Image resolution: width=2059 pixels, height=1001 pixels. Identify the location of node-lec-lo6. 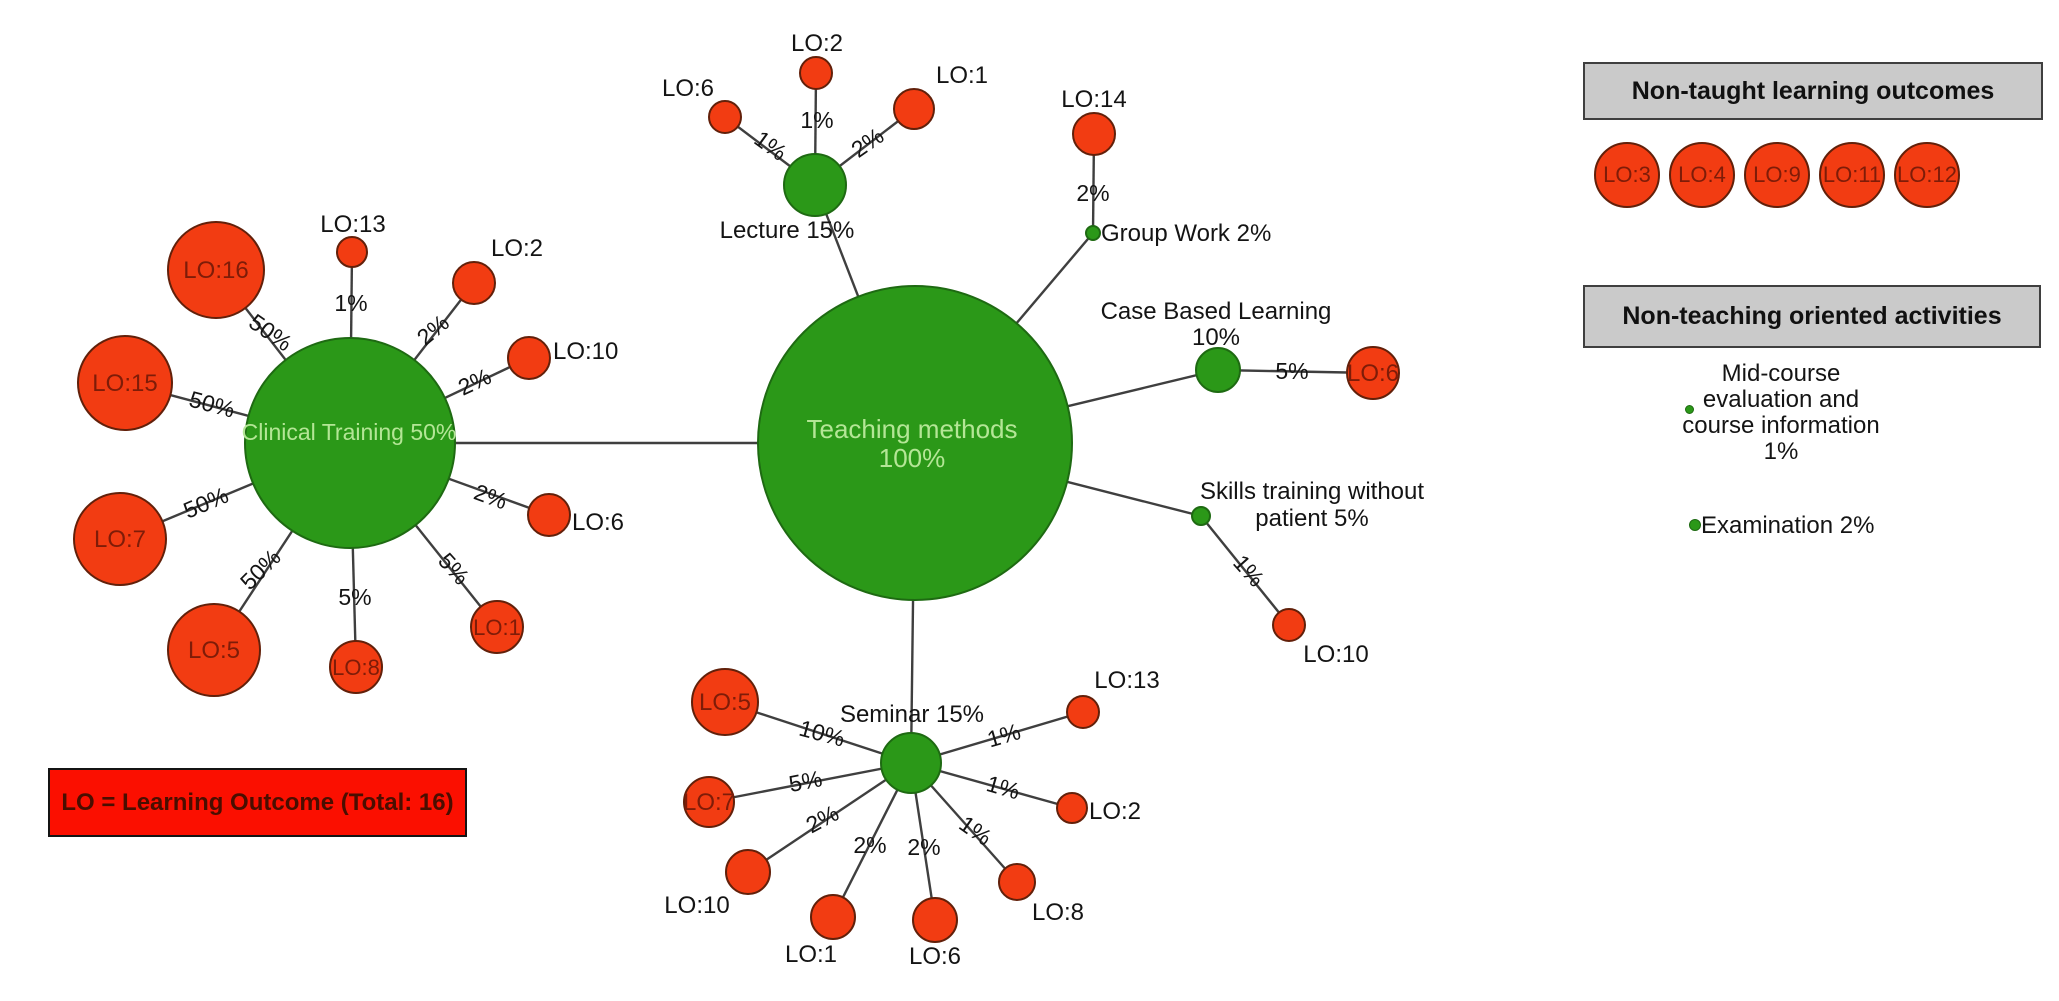
(725, 117).